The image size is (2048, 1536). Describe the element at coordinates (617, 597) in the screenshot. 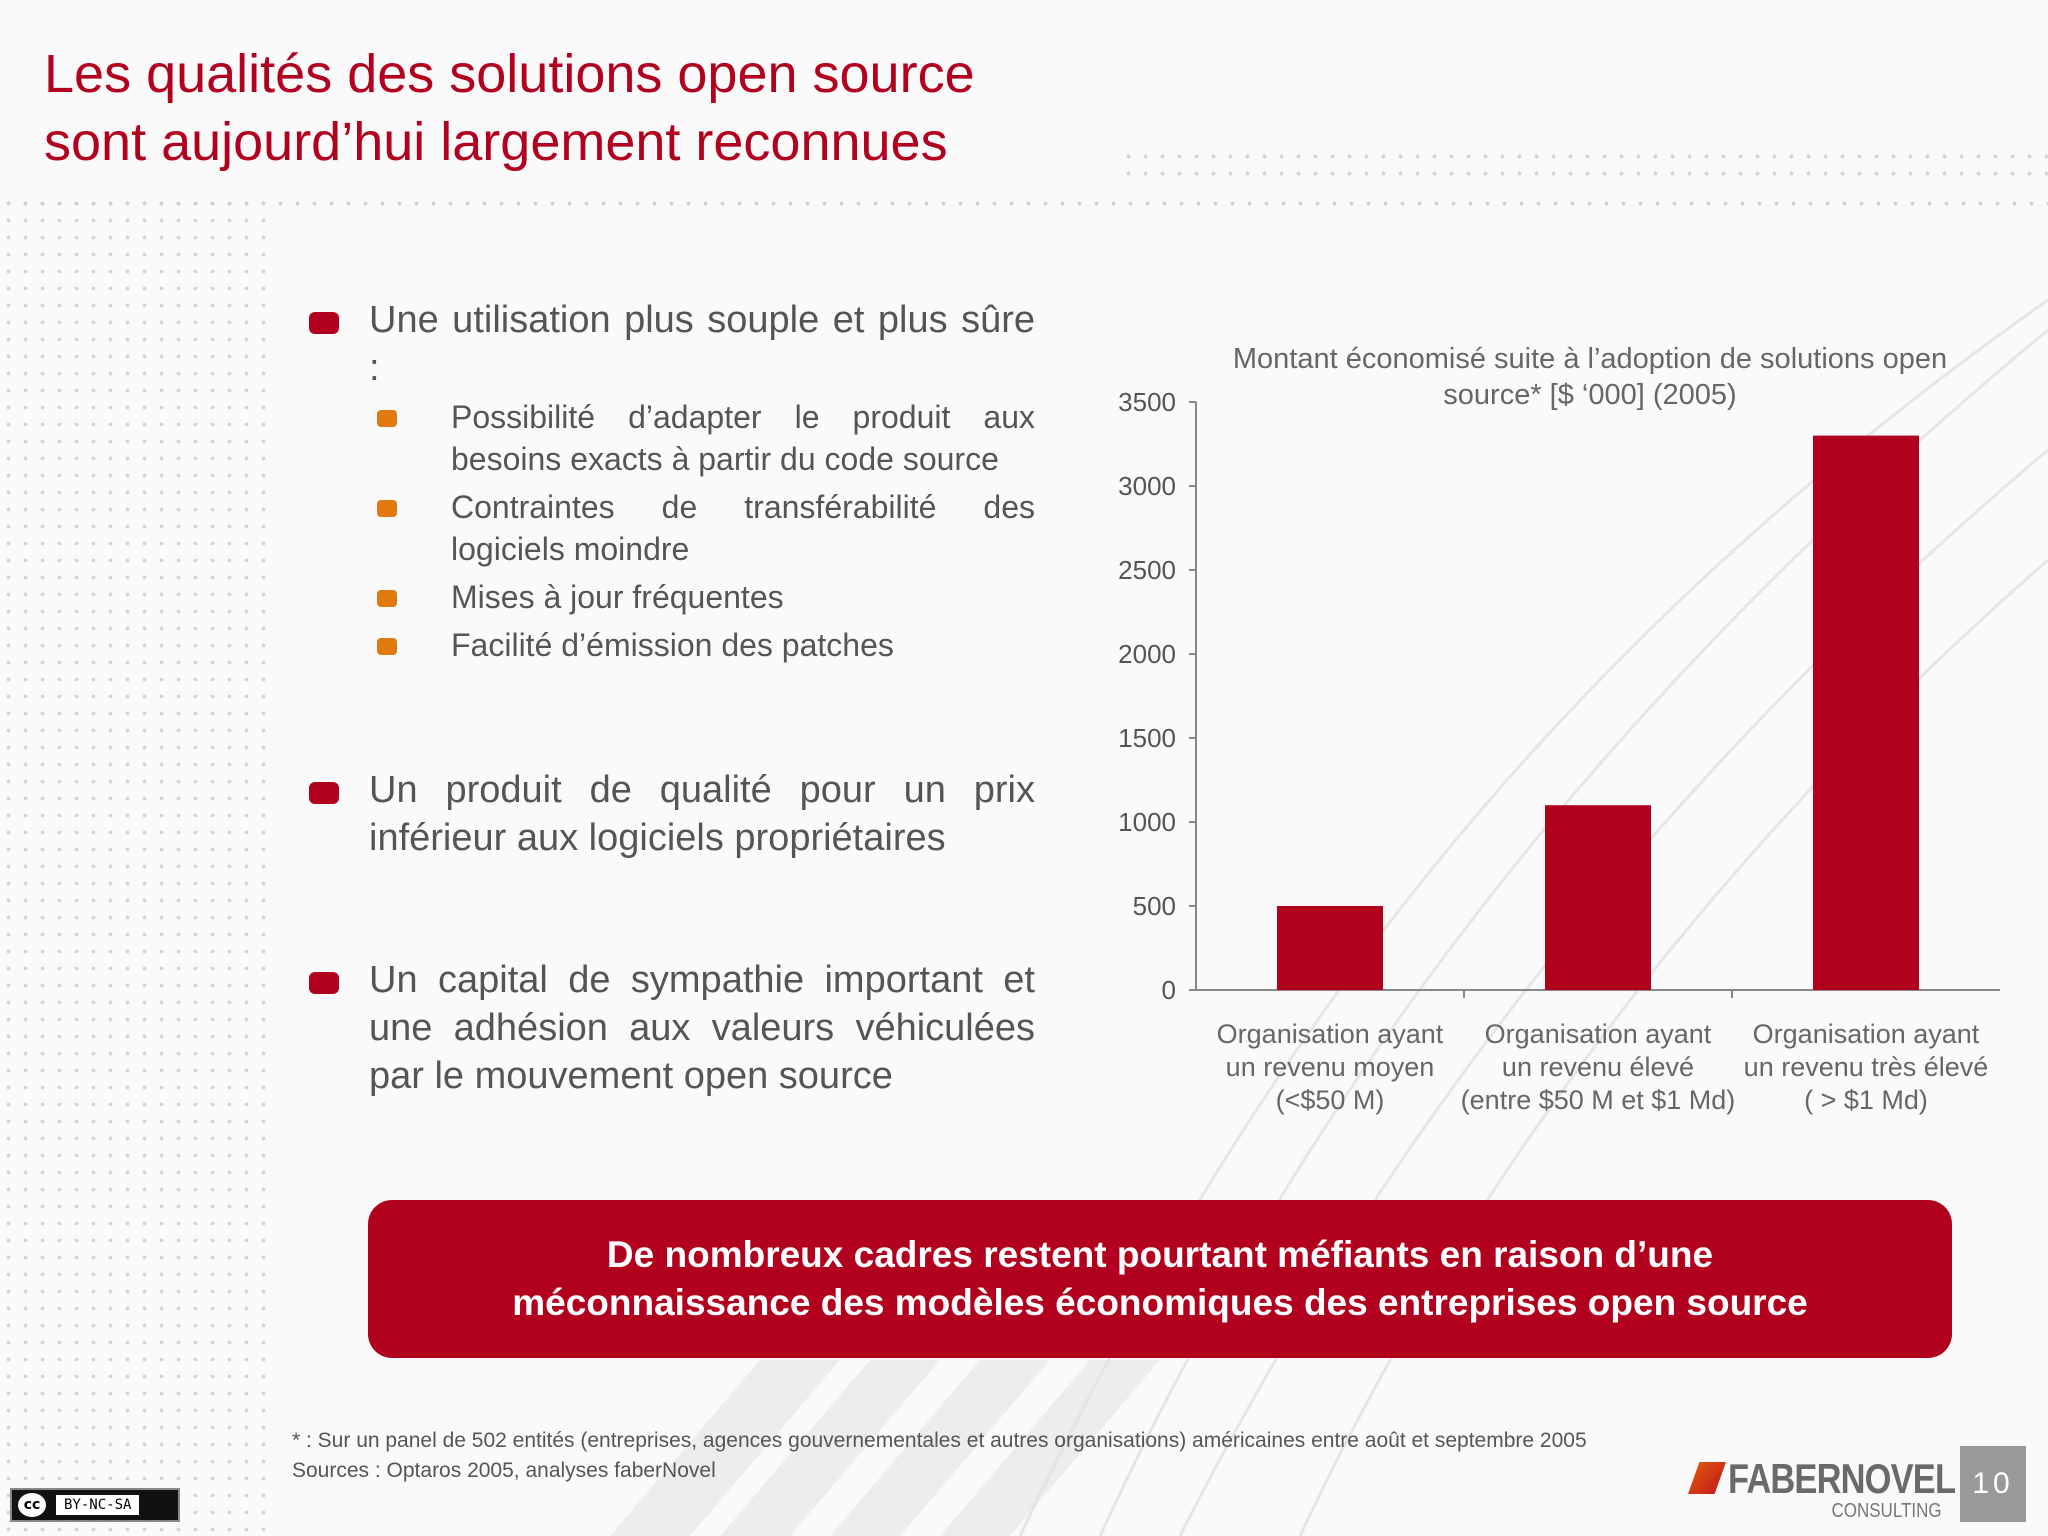

I see `sub-bullet-text: Mises à jour fréquentes` at that location.